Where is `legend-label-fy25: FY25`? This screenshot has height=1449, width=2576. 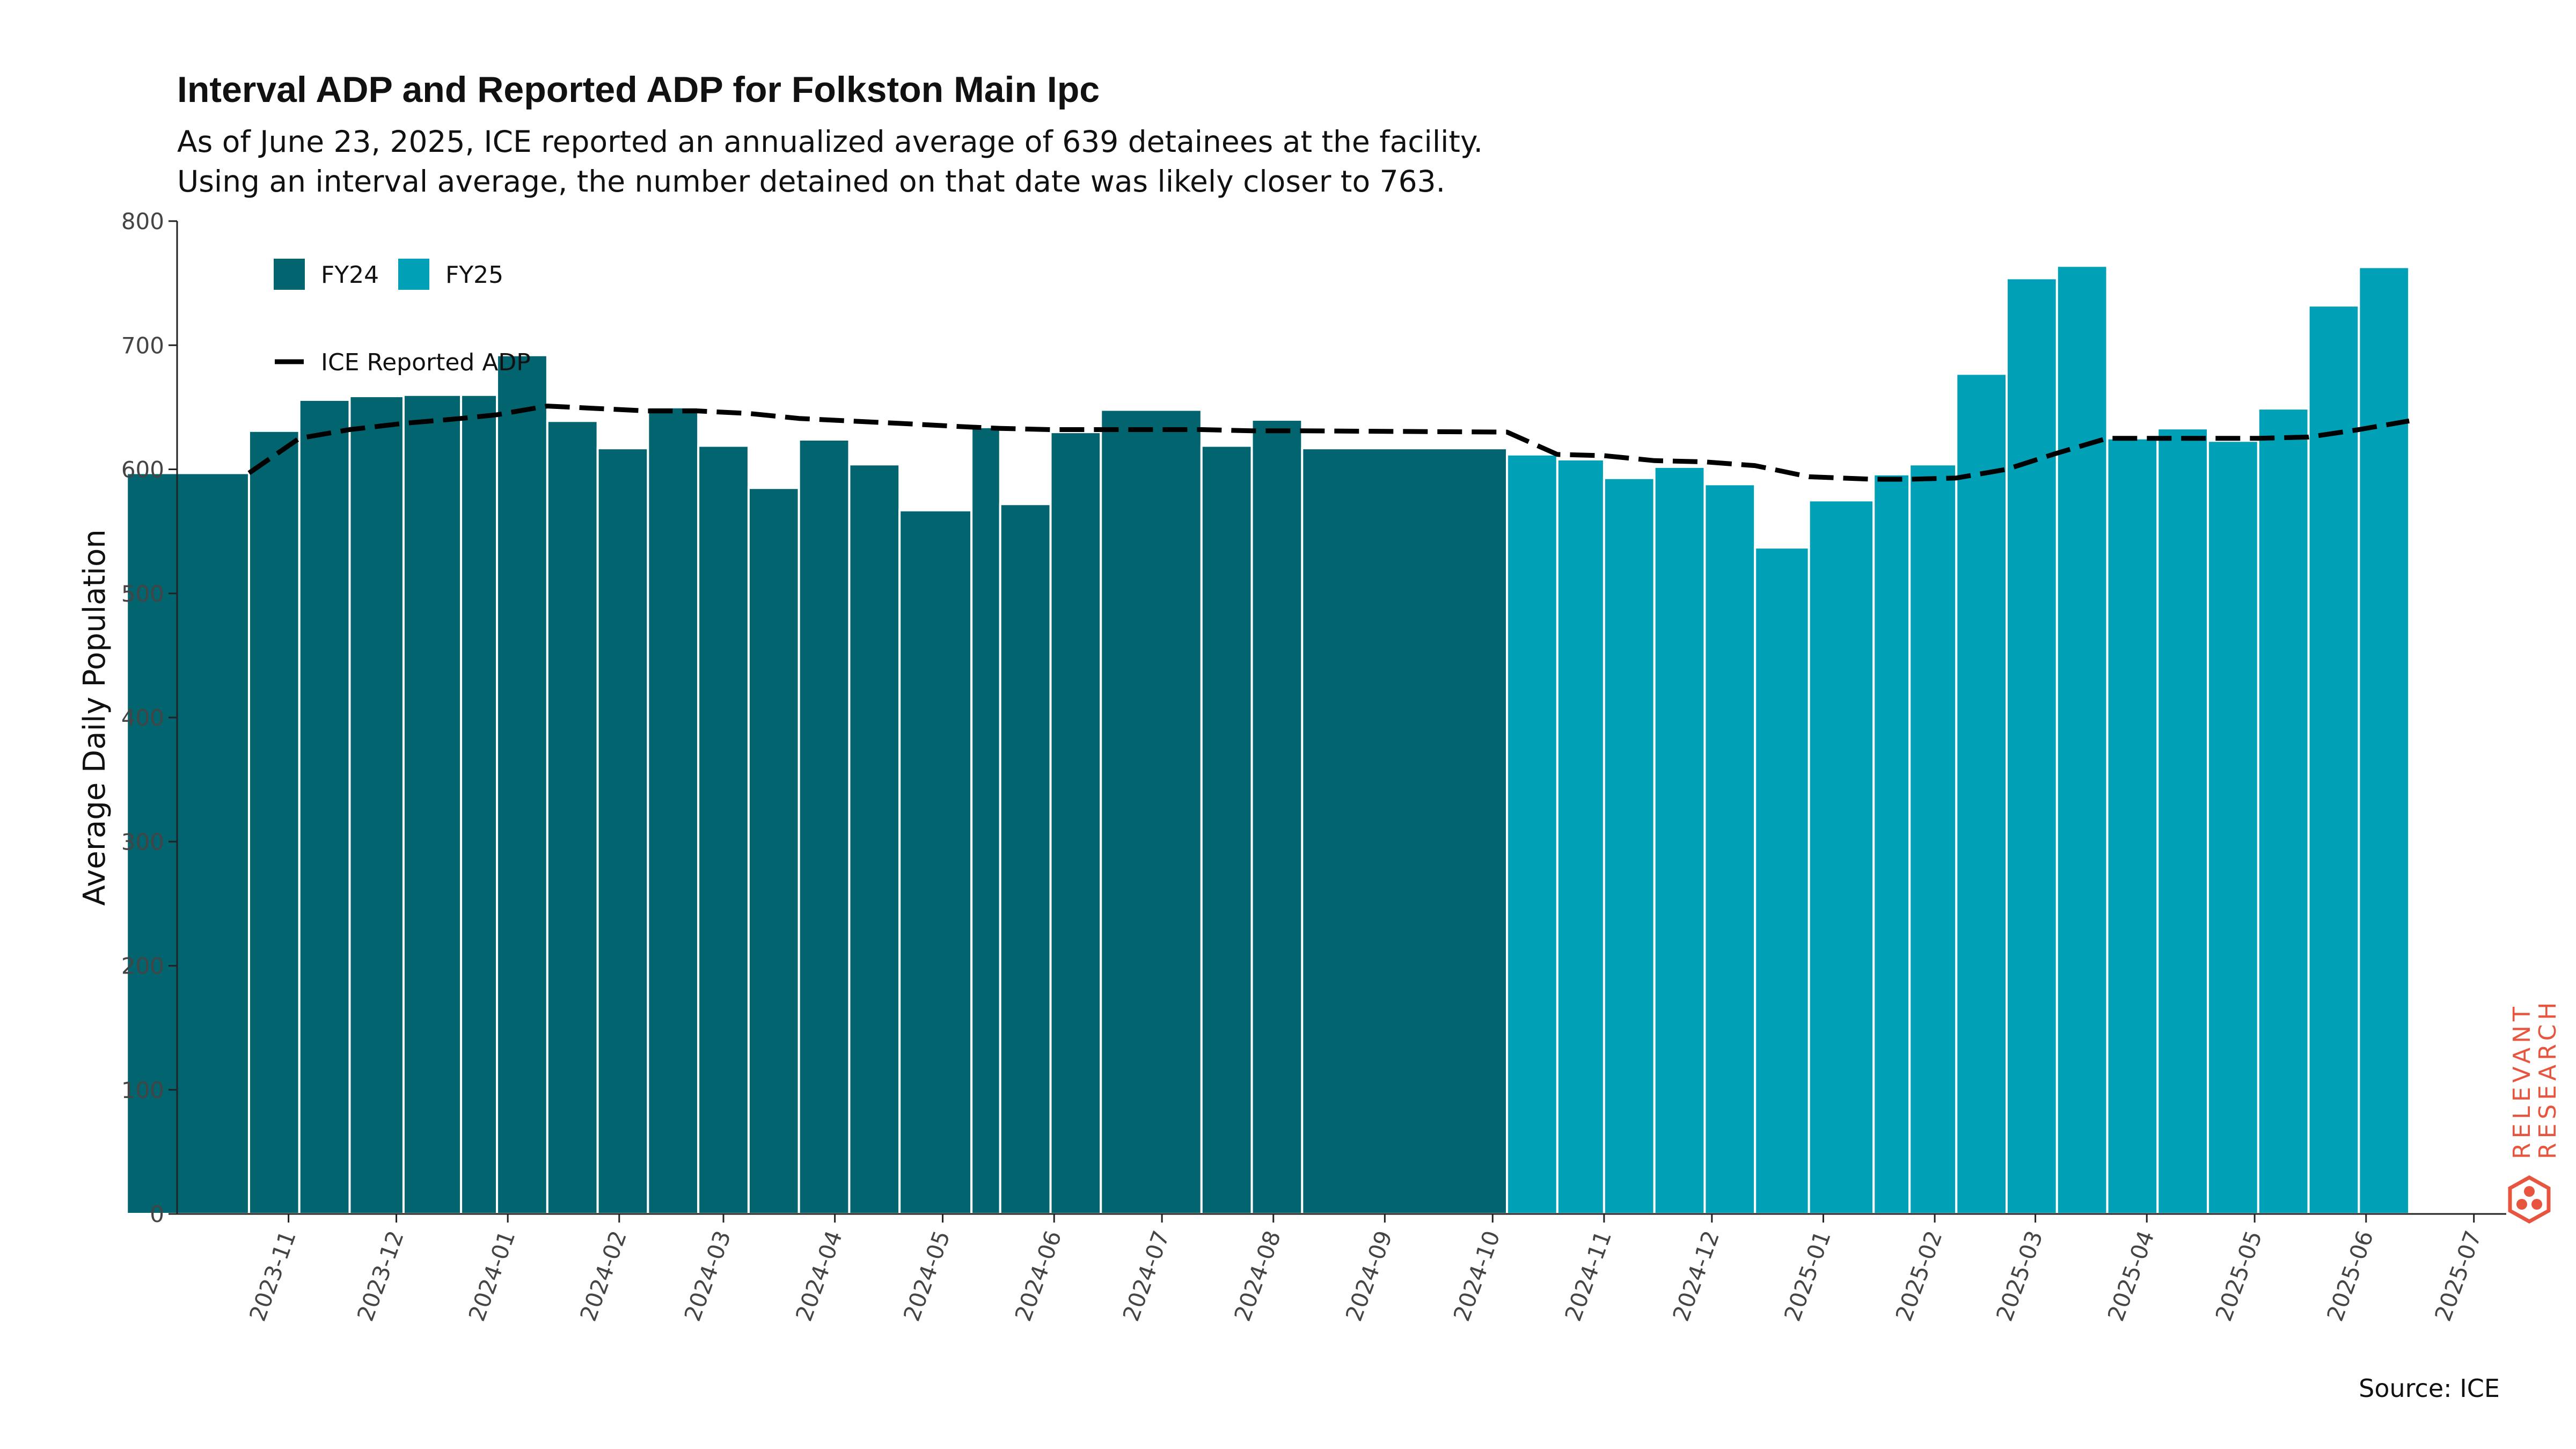 legend-label-fy25: FY25 is located at coordinates (474, 275).